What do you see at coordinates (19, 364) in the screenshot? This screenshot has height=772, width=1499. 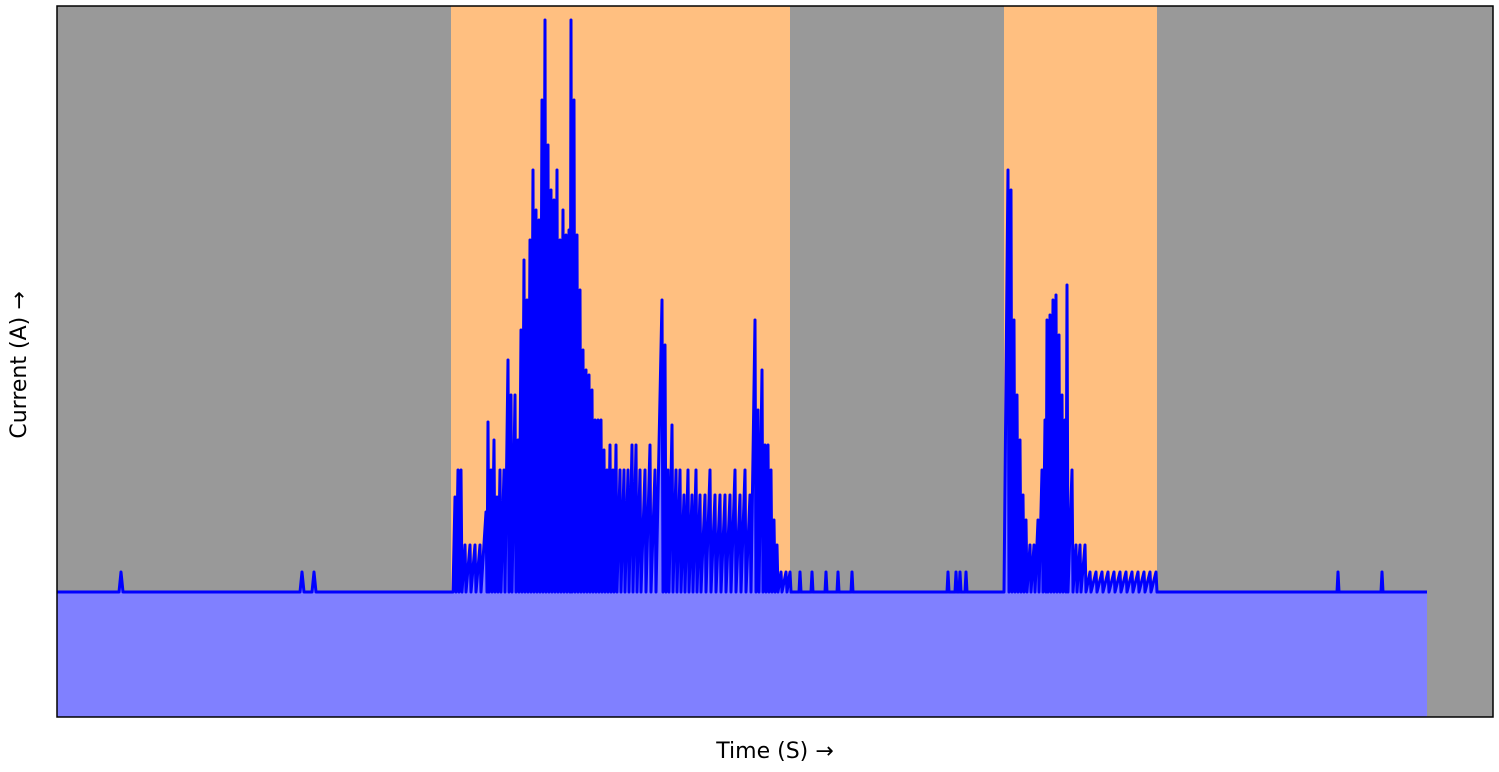 I see `y-axis-label: Current (A) →` at bounding box center [19, 364].